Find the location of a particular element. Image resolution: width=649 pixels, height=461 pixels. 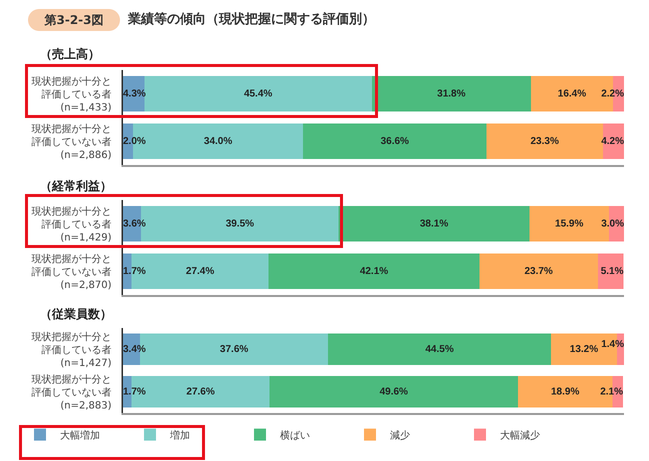

data-label: 23.7% is located at coordinates (538, 271).